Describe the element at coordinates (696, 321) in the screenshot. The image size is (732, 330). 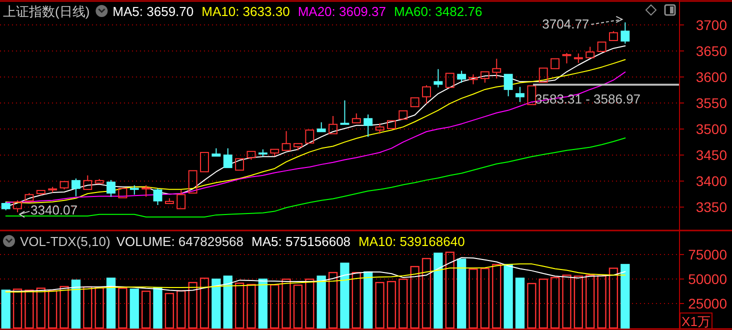
I see `y-axis-title: X1万` at that location.